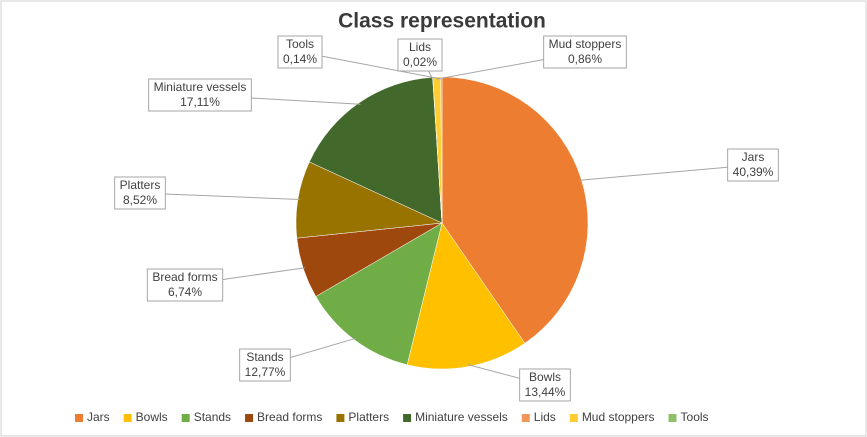  I want to click on data-label-name: Lids, so click(420, 47).